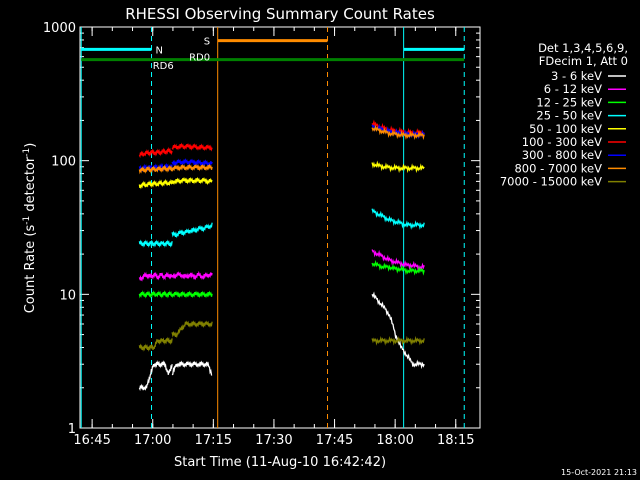 This screenshot has height=480, width=640. I want to click on series-line-300-800-kev-seg0, so click(155, 167).